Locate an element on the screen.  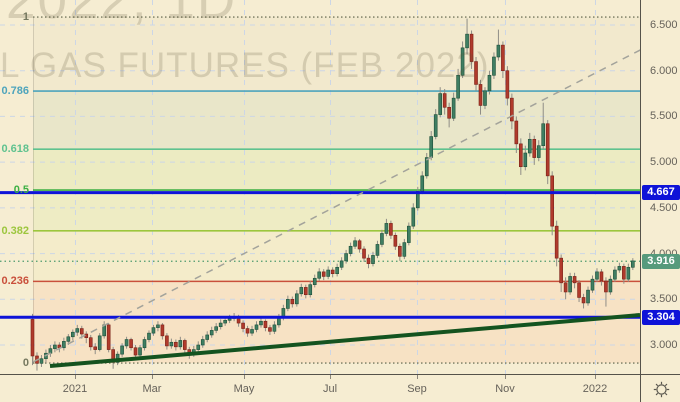
time-axis: 2021 Mar May Jul Sep Nov 2022 is located at coordinates (320, 388).